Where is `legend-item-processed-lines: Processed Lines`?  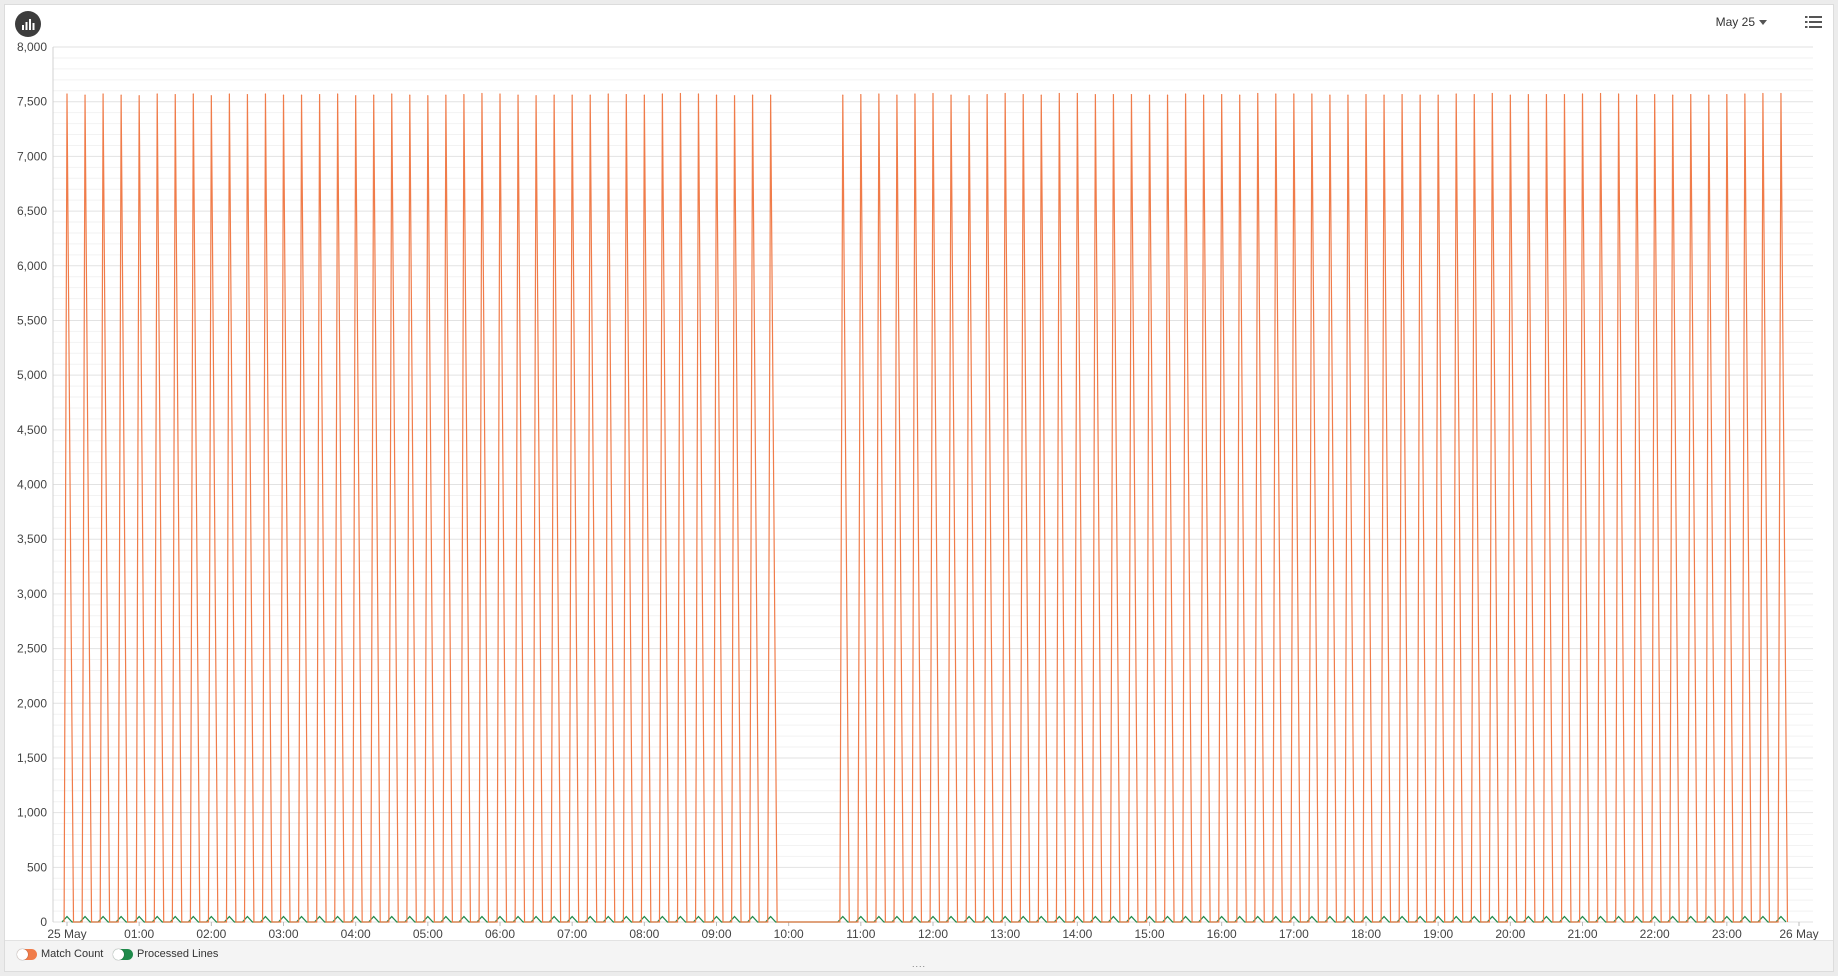
legend-item-processed-lines: Processed Lines is located at coordinates (165, 954).